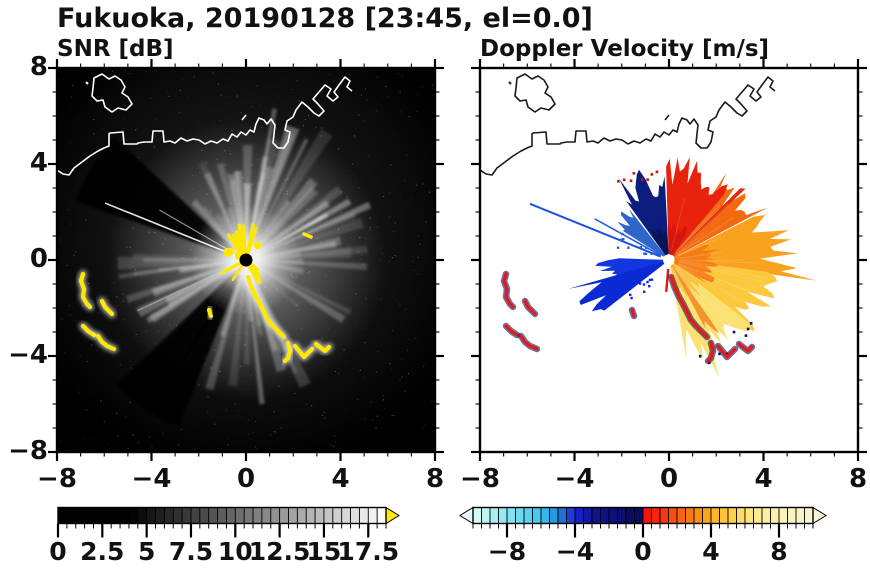  Describe the element at coordinates (38, 67) in the screenshot. I see `snr-y-tick-label: 8` at that location.